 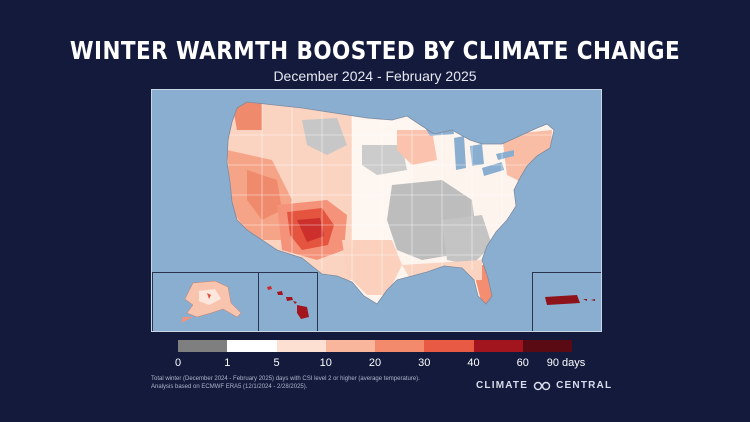 I want to click on hawaii-map, so click(x=288, y=302).